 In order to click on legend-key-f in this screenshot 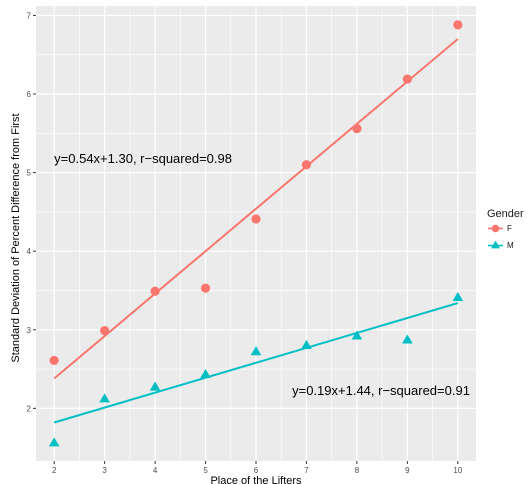, I will do `click(495, 228)`.